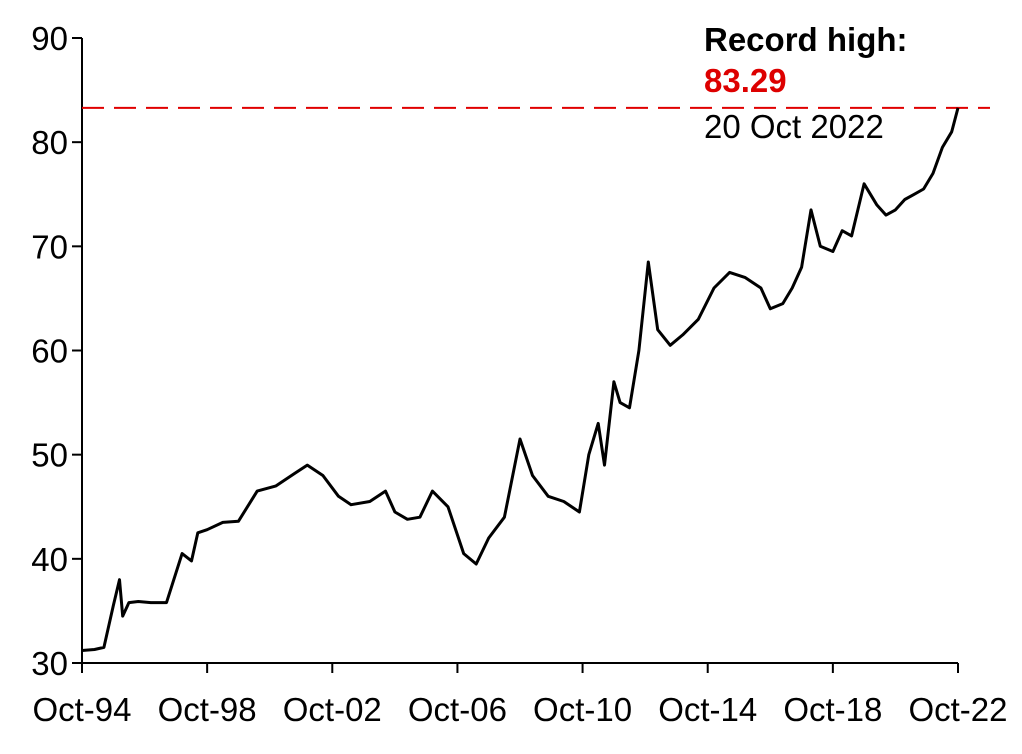 This screenshot has height=754, width=1022. I want to click on y-tick-label: 50, so click(49, 455).